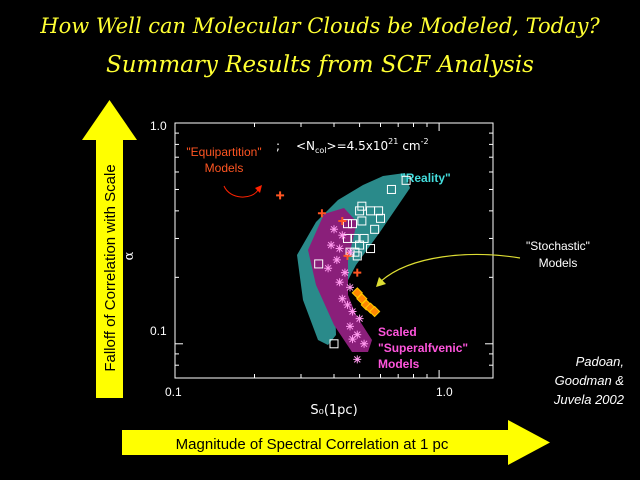 The height and width of the screenshot is (480, 640). What do you see at coordinates (305, 146) in the screenshot?
I see `ncol-lt: <N` at bounding box center [305, 146].